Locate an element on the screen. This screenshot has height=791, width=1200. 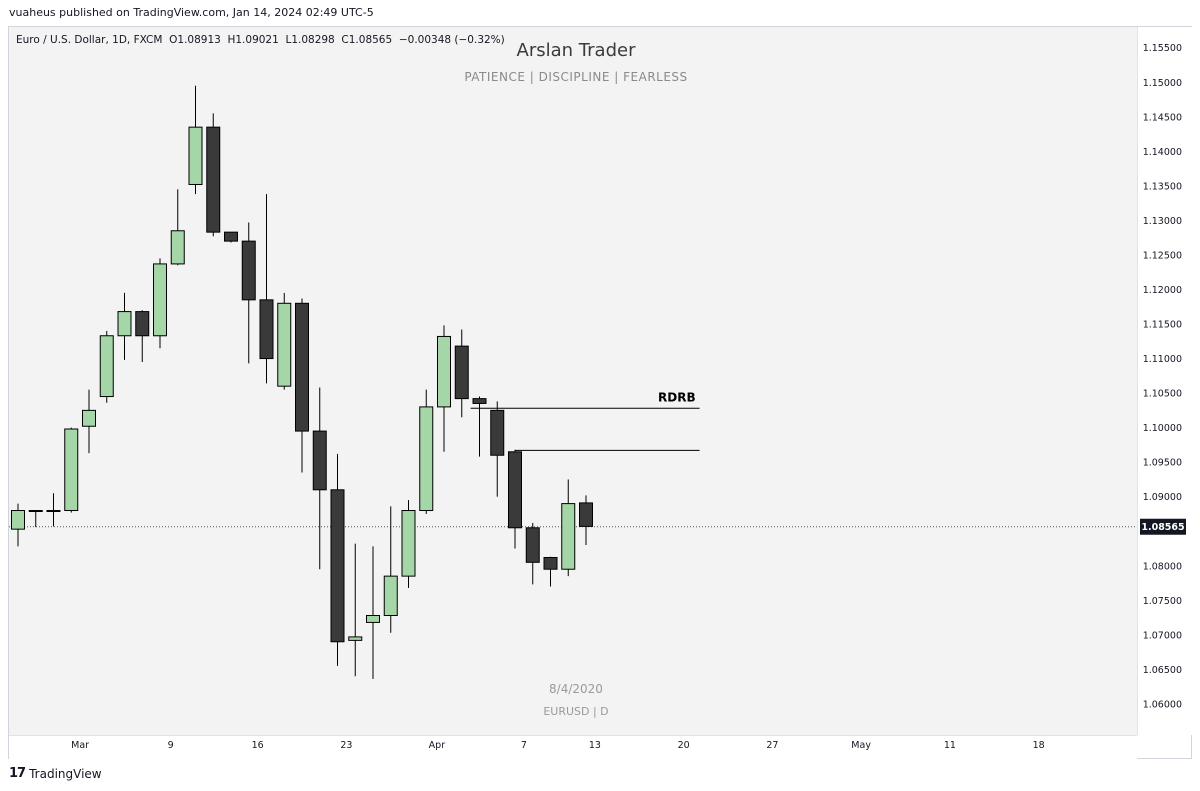
price-tick-label: 1.07500 is located at coordinates (1162, 601).